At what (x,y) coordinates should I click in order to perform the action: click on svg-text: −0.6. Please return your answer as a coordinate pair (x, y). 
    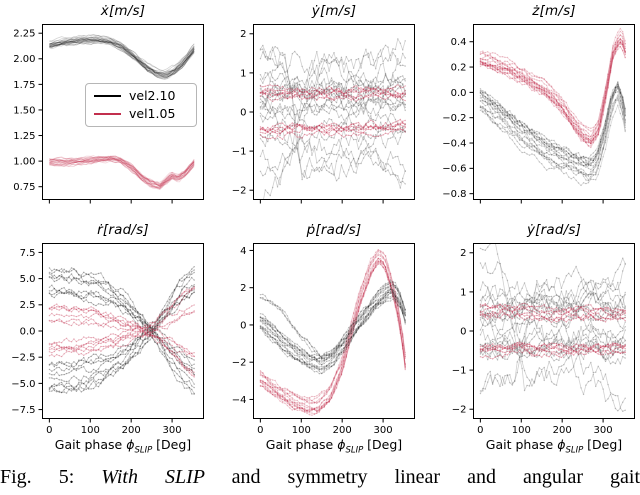
    Looking at the image, I should click on (454, 169).